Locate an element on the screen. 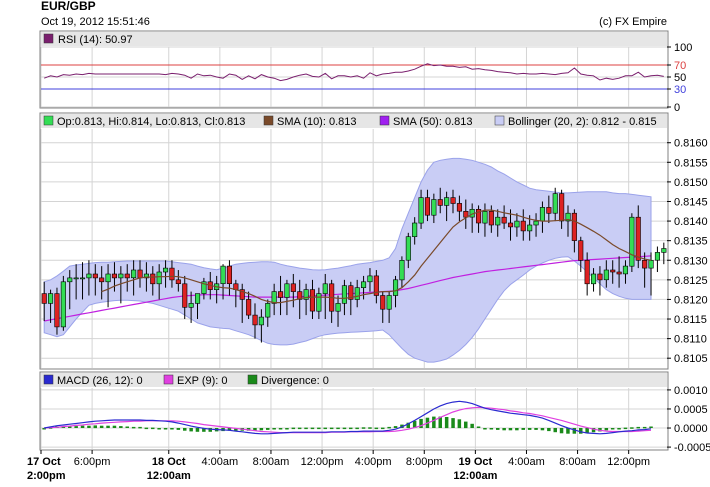 Image resolution: width=710 pixels, height=487 pixels. x-tick-label-line2: 2:00pm is located at coordinates (46, 476).